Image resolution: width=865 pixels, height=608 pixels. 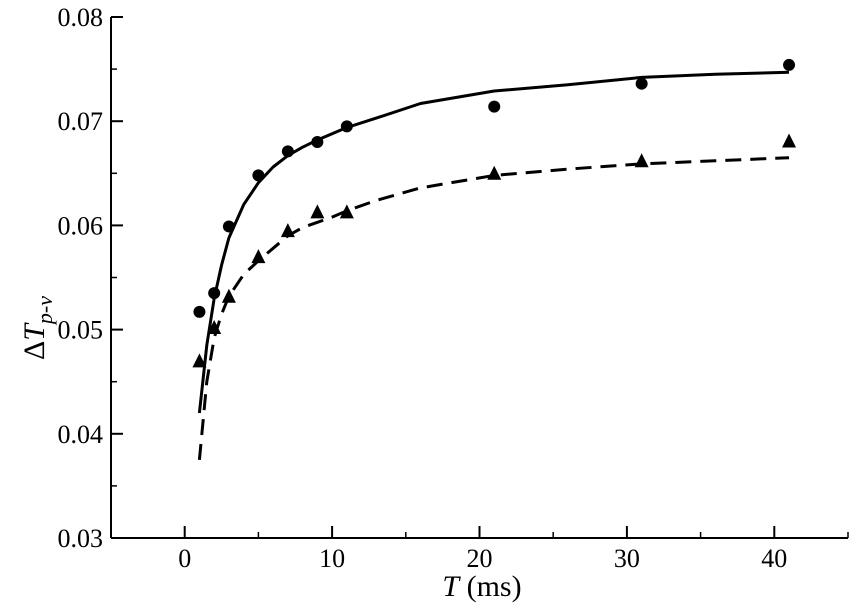 I want to click on x-tick-label-40: 40, so click(x=774, y=558).